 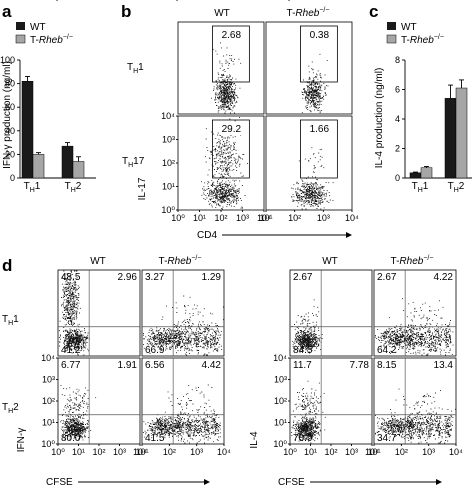 What do you see at coordinates (254, 440) in the screenshot?
I see `axis-label-il4: IL-4` at bounding box center [254, 440].